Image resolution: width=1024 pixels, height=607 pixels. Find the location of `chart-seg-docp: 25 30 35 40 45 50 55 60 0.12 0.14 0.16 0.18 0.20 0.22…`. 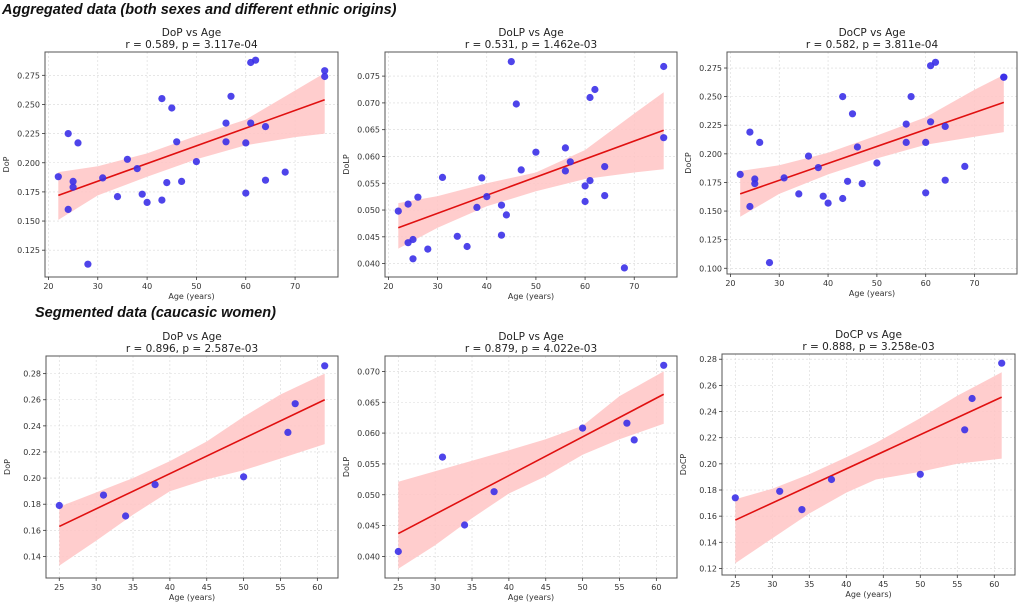

chart-seg-docp: 25 30 35 40 45 50 55 60 0.12 0.14 0.16 0.18 0.20 0.22… is located at coordinates (847, 464).